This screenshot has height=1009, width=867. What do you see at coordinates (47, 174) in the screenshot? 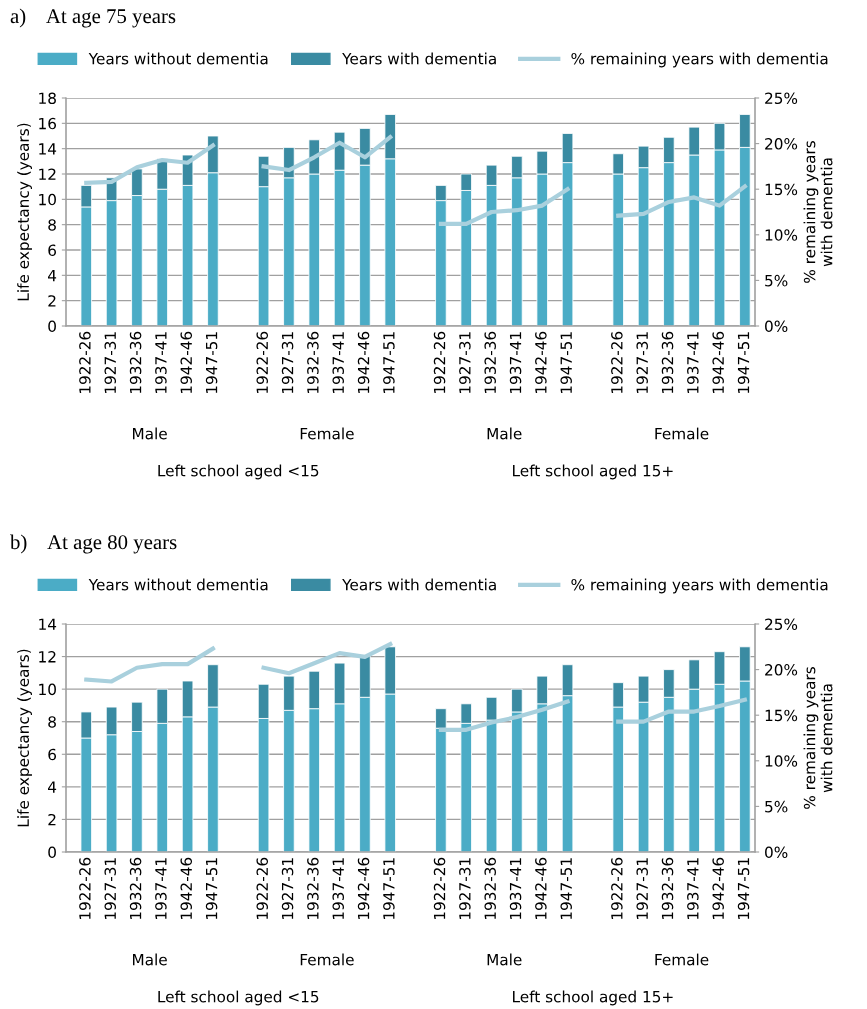
I see `y-tick-label: 12` at bounding box center [47, 174].